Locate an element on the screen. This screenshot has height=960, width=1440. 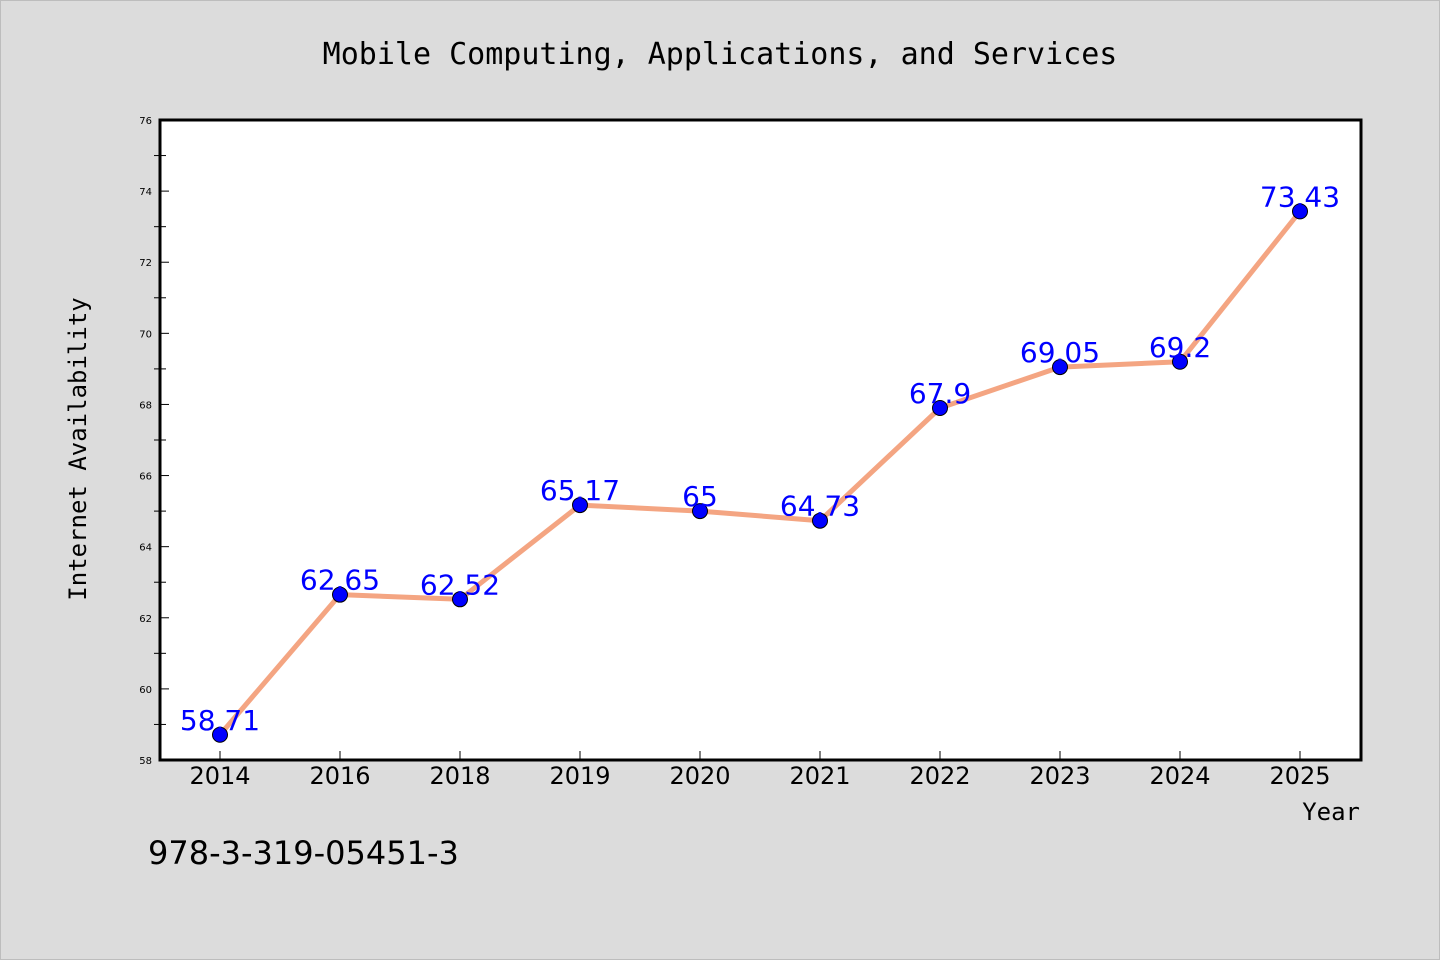
x-tick-label: 2019 is located at coordinates (579, 776).